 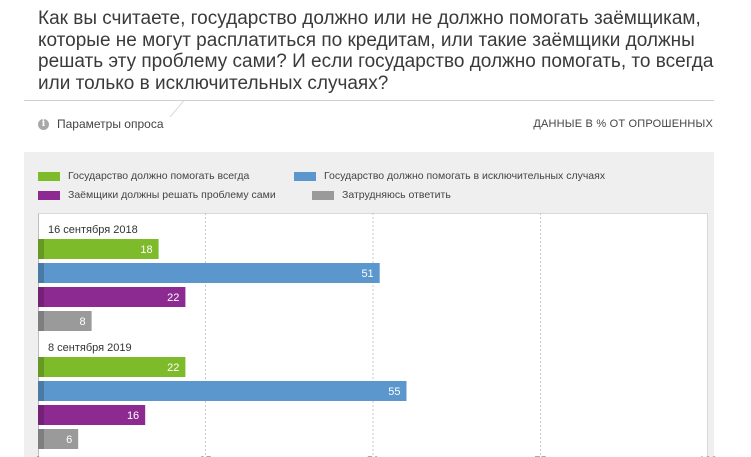 I want to click on bar-value-label: 18, so click(x=146, y=250).